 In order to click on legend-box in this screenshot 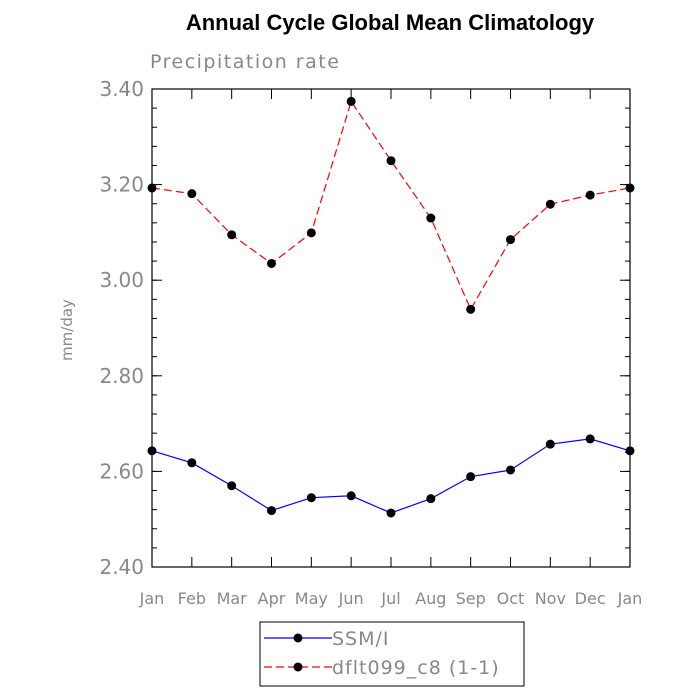, I will do `click(392, 654)`.